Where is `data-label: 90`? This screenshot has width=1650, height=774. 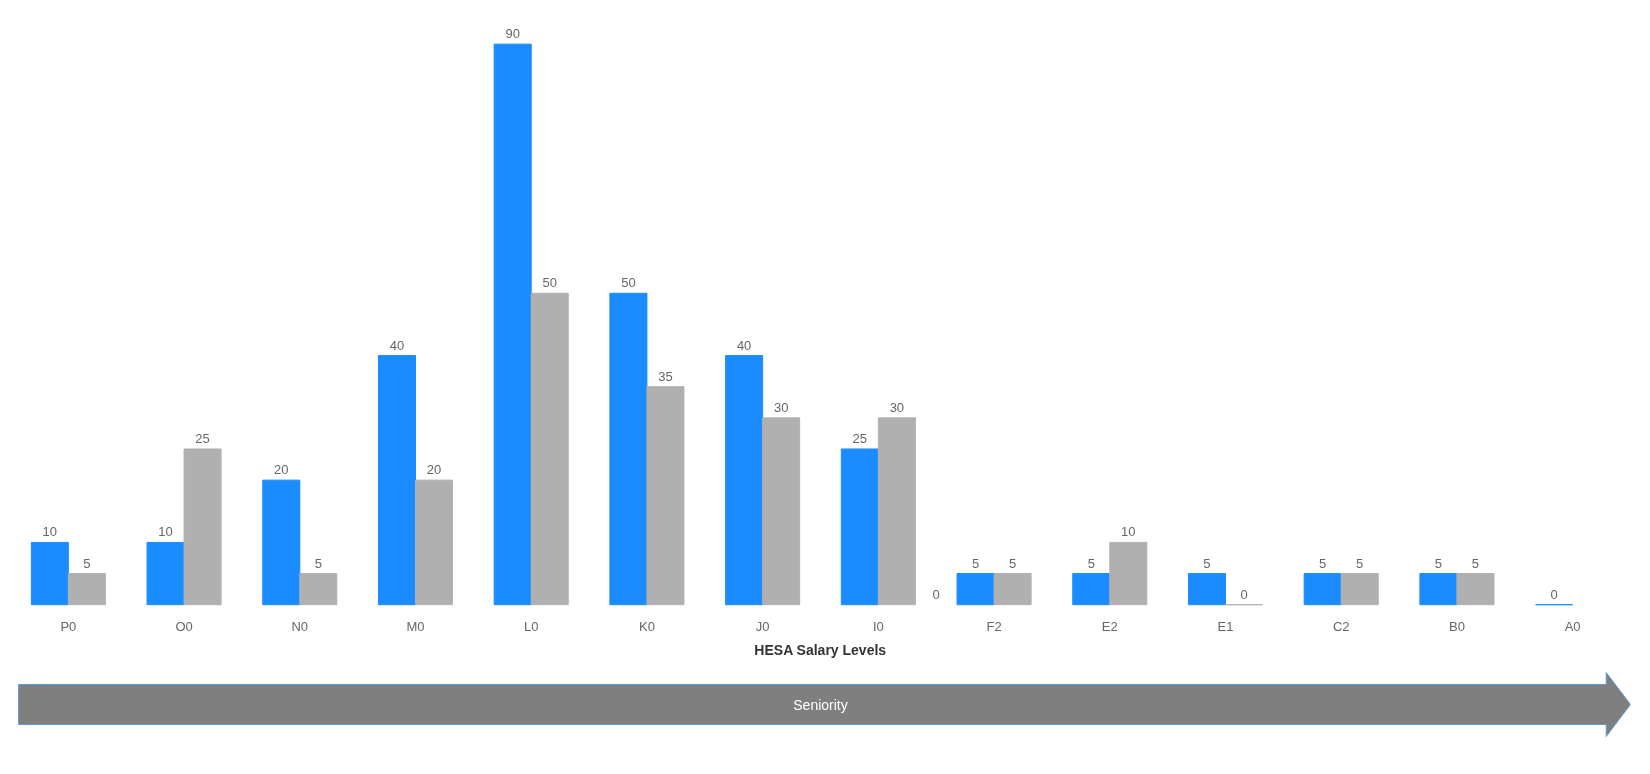 data-label: 90 is located at coordinates (512, 34).